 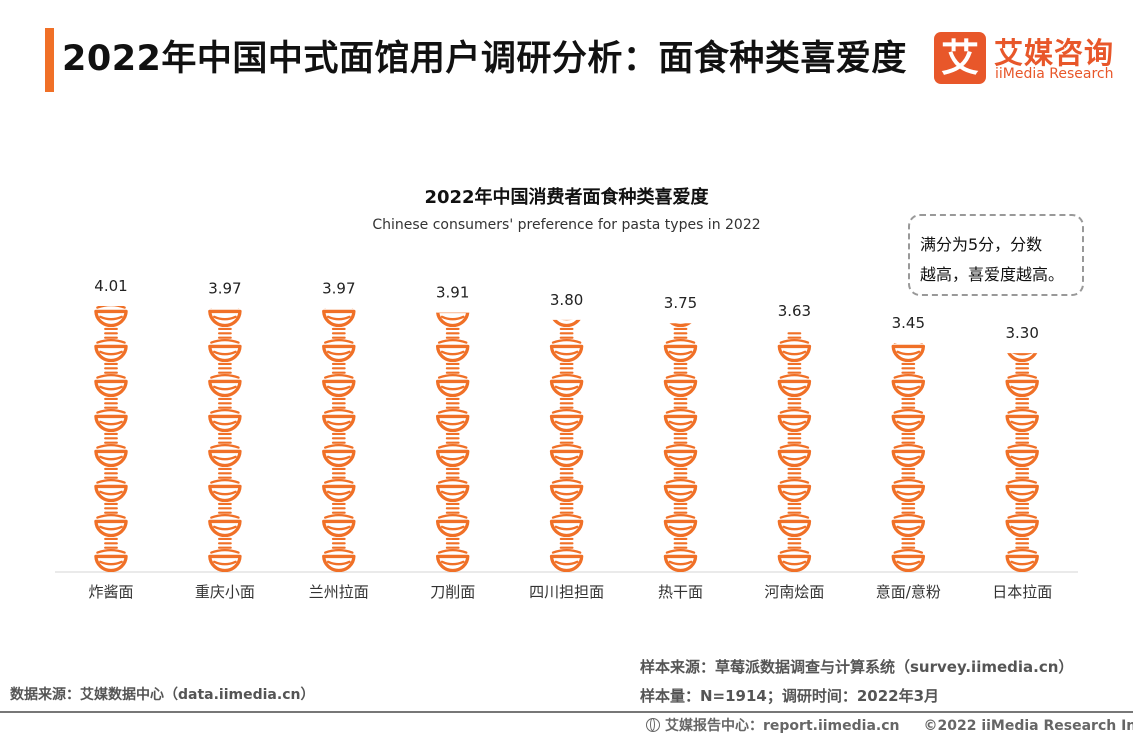 What do you see at coordinates (908, 323) in the screenshot?
I see `value-label-8: 3.45` at bounding box center [908, 323].